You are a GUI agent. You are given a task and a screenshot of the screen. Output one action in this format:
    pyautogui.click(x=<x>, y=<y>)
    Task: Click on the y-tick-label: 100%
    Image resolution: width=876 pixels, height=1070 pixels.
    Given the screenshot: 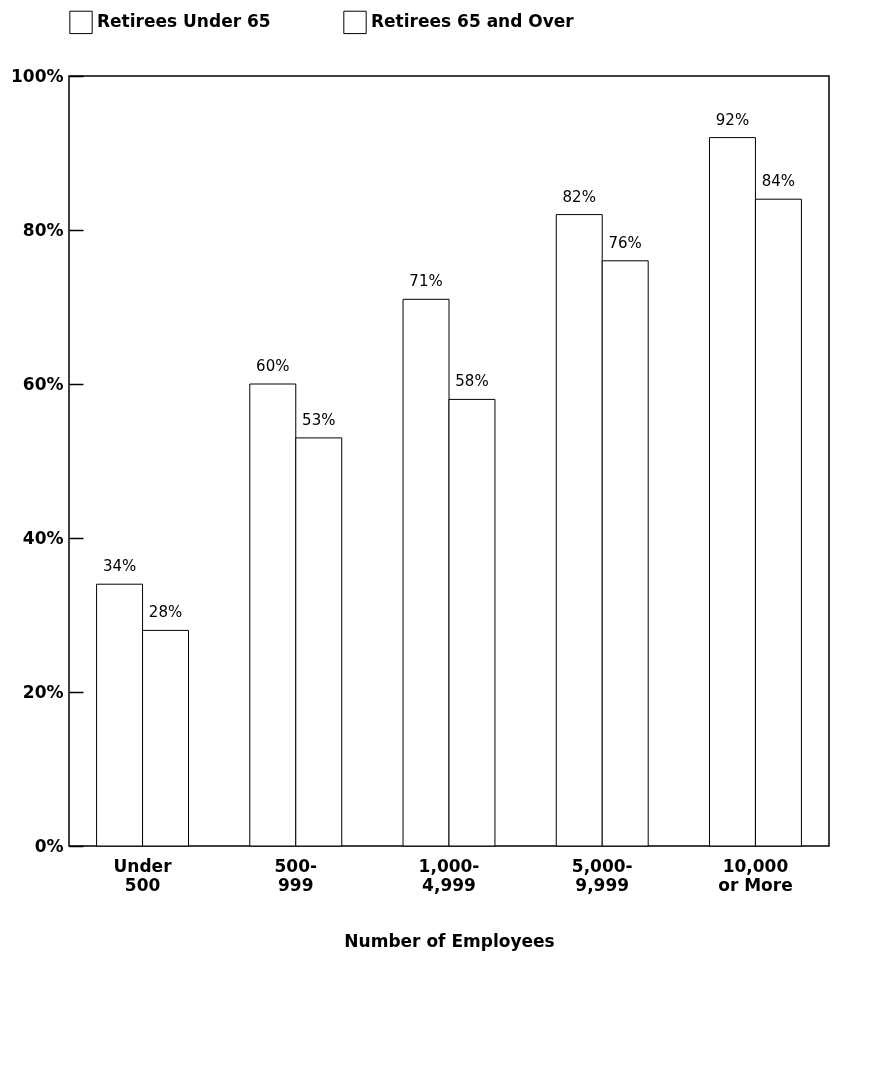 What is the action you would take?
    pyautogui.click(x=37, y=75)
    